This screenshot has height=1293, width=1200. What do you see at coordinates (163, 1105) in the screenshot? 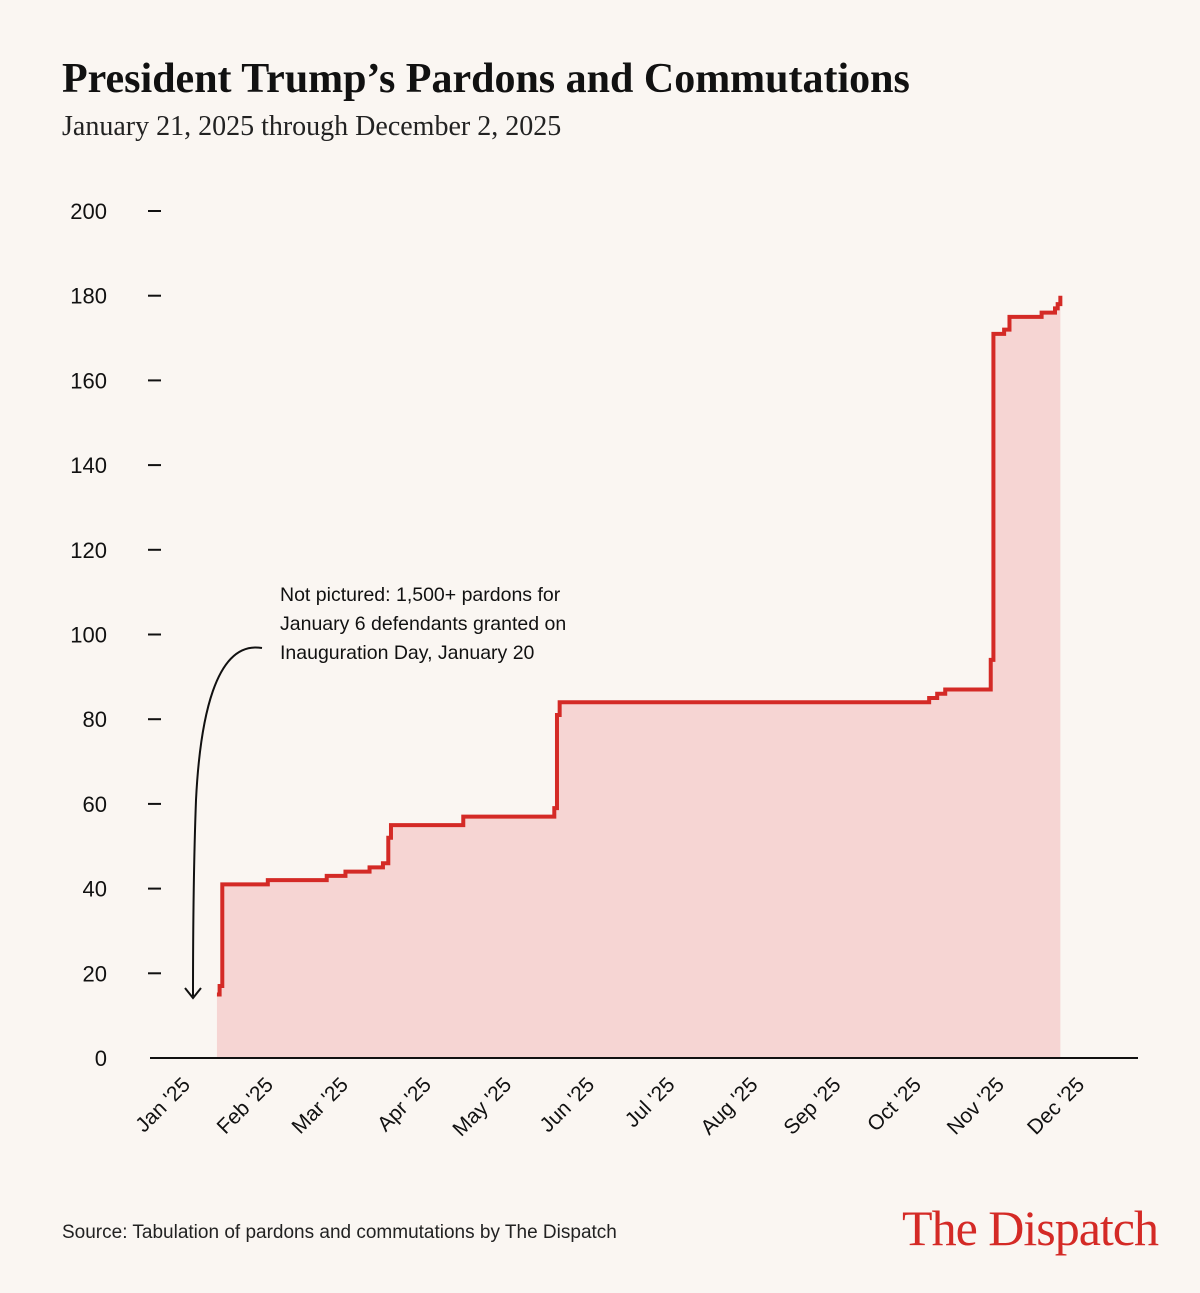
I see `x-tick-label: Jan '25` at bounding box center [163, 1105].